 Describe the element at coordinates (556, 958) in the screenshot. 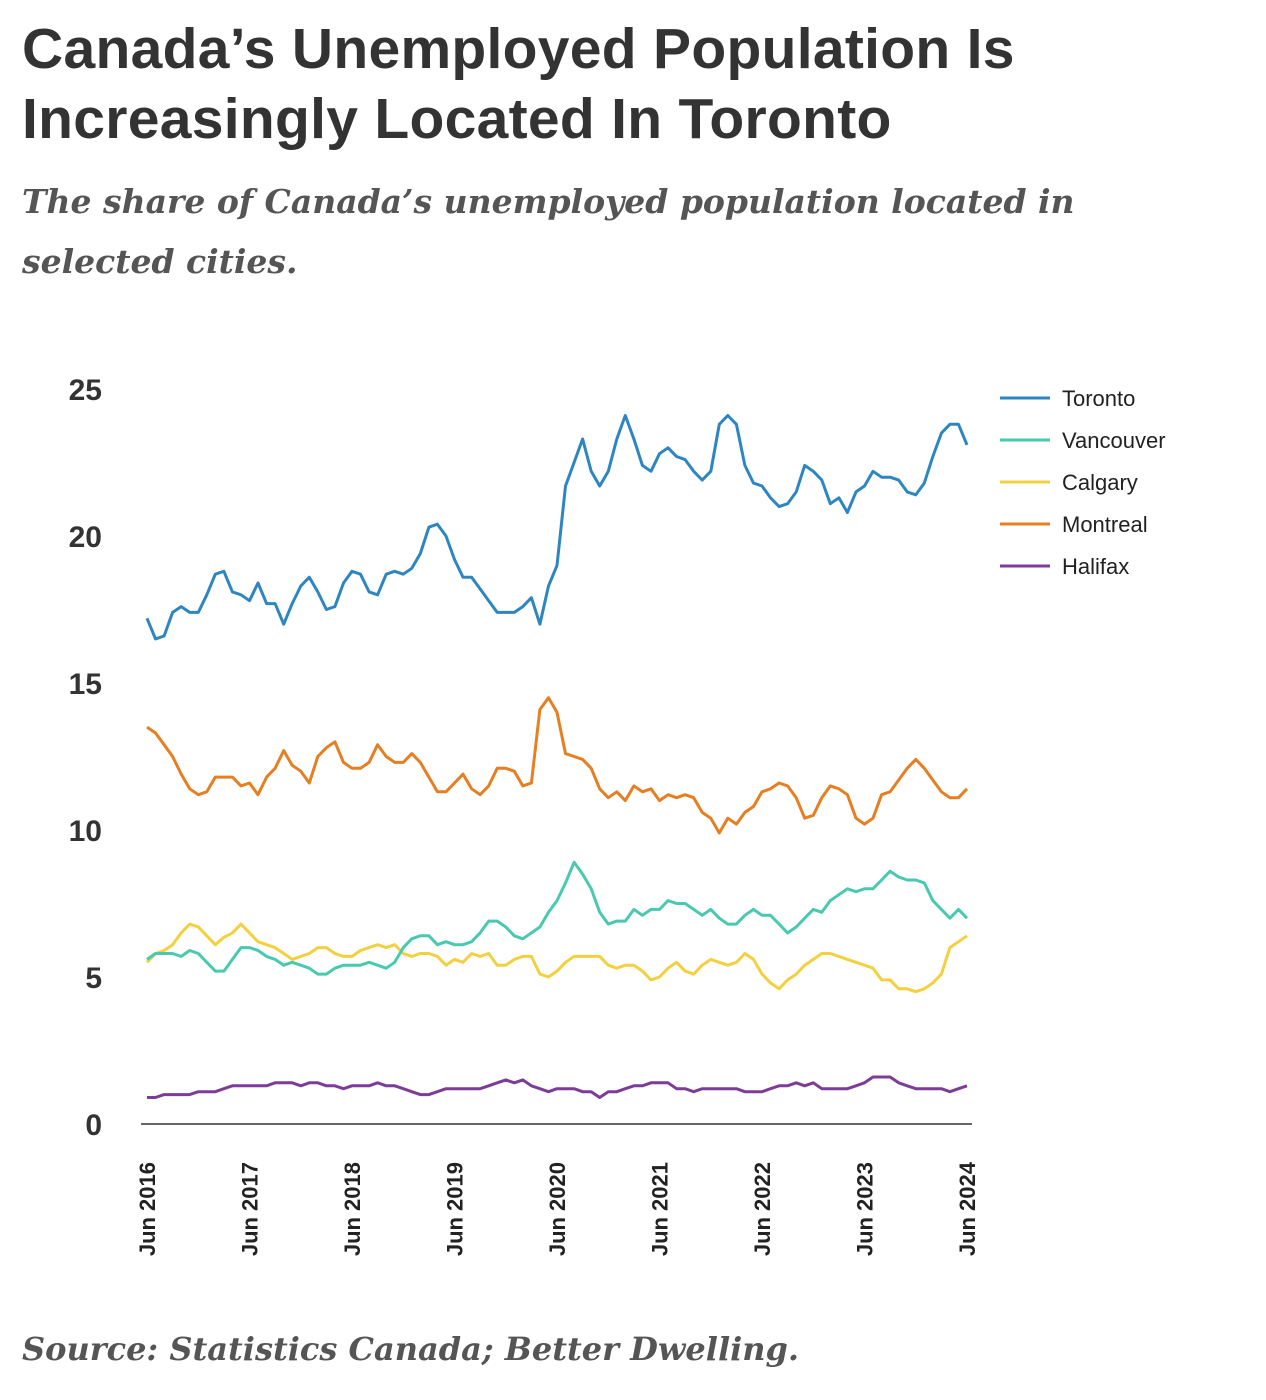

I see `series-line-calgary` at that location.